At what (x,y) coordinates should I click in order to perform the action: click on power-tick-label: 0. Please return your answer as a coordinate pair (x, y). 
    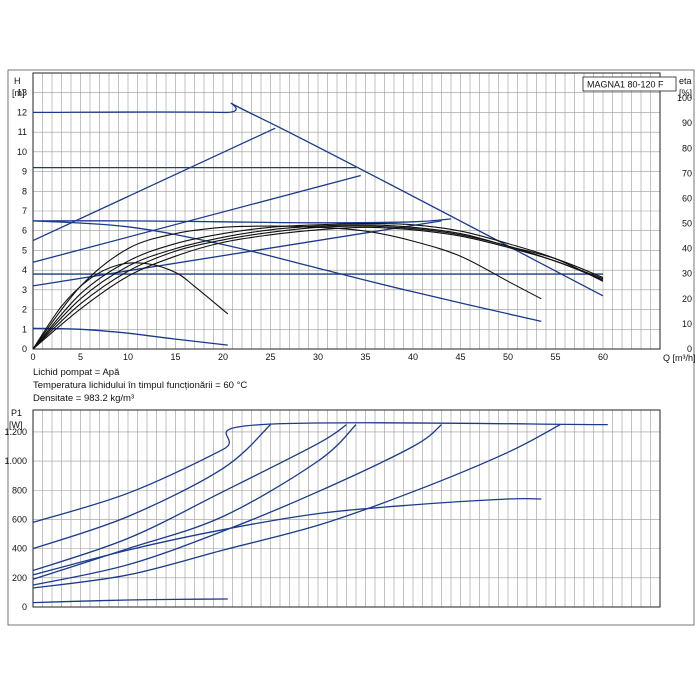
    Looking at the image, I should click on (24, 607).